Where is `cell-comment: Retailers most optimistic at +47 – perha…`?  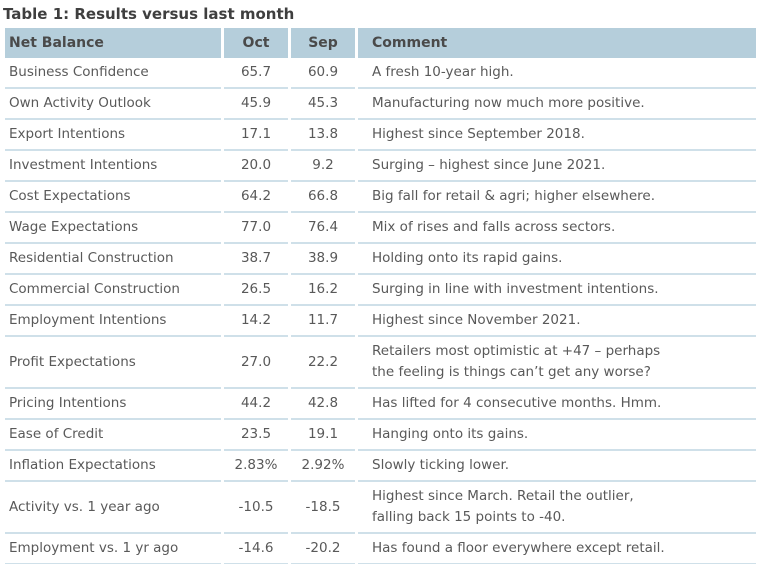 cell-comment: Retailers most optimistic at +47 – perha… is located at coordinates (557, 363).